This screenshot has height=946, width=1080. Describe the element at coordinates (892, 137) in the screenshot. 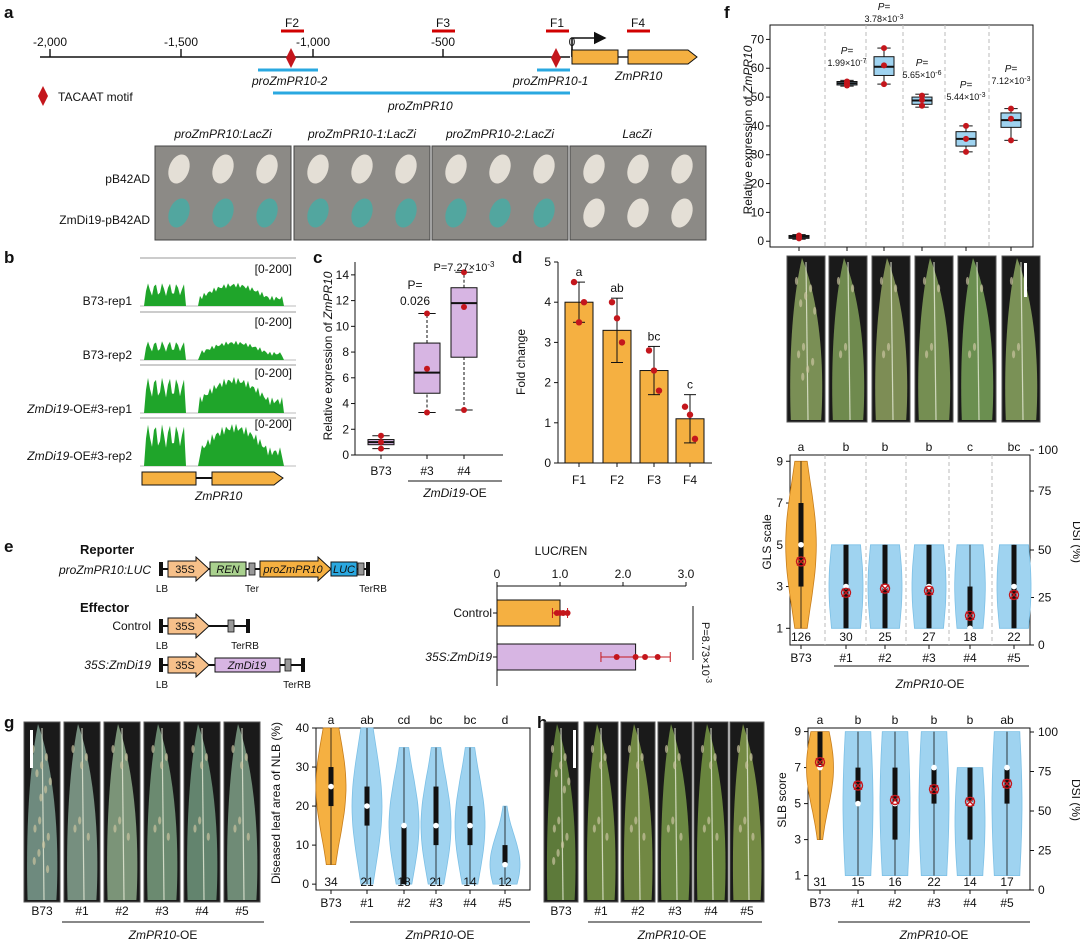

I see `panel-f-axis: 0 10 20 30 40 50 60 70` at that location.